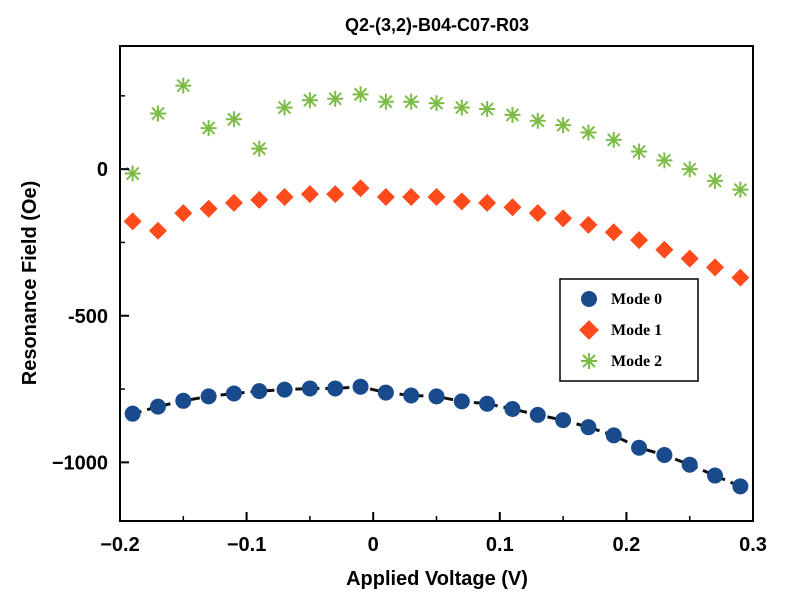 The width and height of the screenshot is (794, 601). I want to click on legend-label-mode-2: Mode 2, so click(636, 361).